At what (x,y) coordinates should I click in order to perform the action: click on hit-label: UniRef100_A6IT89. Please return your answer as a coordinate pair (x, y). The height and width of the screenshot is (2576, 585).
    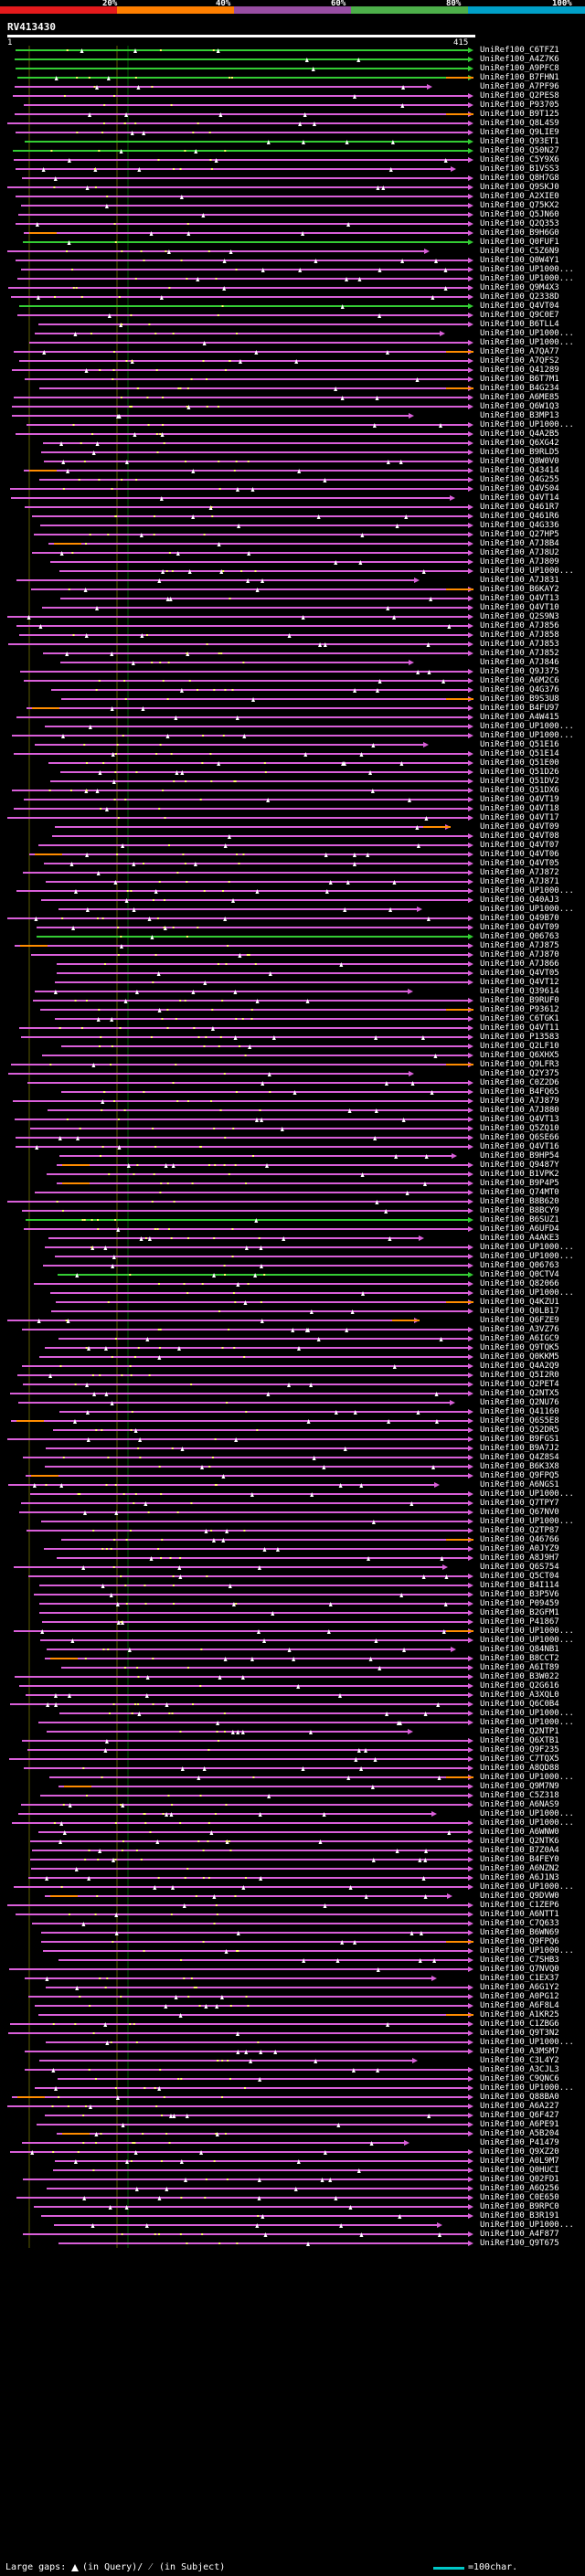
    Looking at the image, I should click on (519, 1667).